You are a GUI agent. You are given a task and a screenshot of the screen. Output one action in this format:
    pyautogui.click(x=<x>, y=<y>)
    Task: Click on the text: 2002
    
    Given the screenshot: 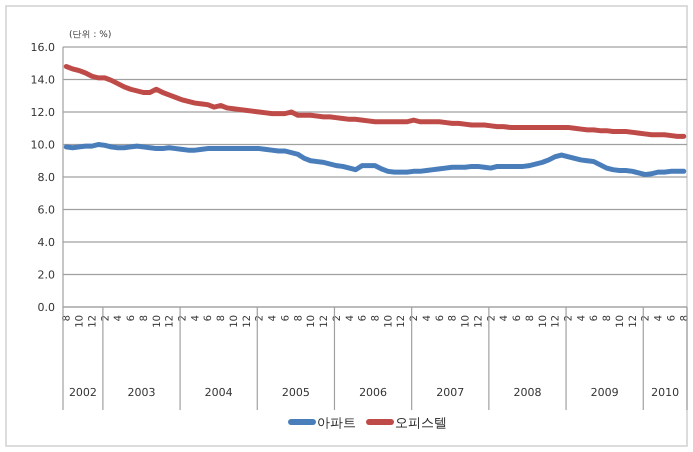 What is the action you would take?
    pyautogui.click(x=82, y=392)
    